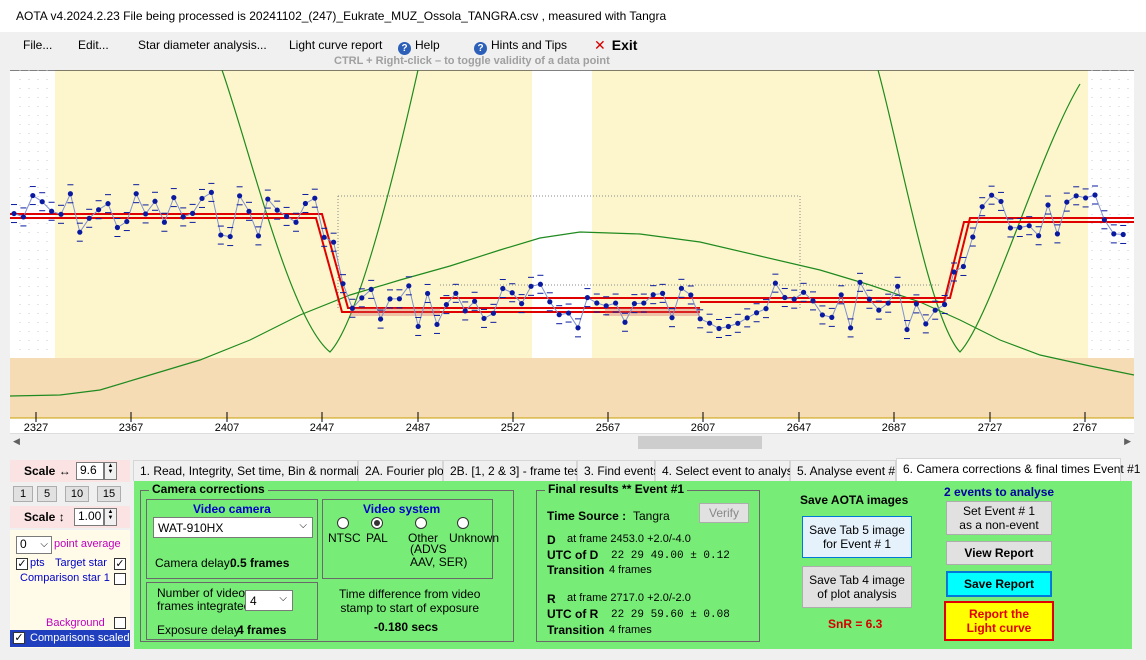 The image size is (1146, 660). What do you see at coordinates (573, 614) in the screenshot?
I see `utc-r-label: UTC of R` at bounding box center [573, 614].